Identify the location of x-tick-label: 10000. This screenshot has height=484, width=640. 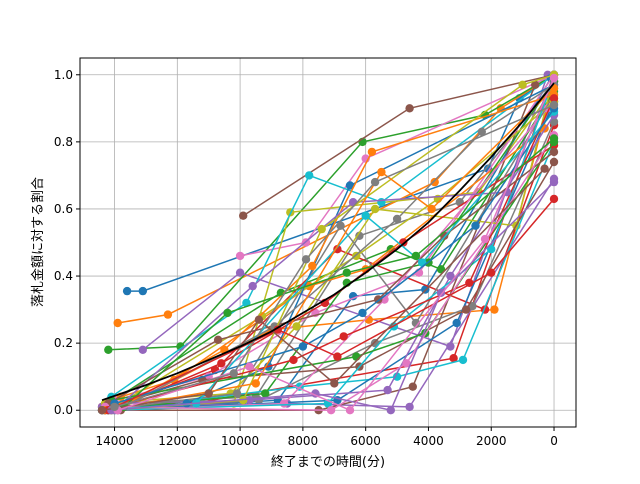
(240, 441).